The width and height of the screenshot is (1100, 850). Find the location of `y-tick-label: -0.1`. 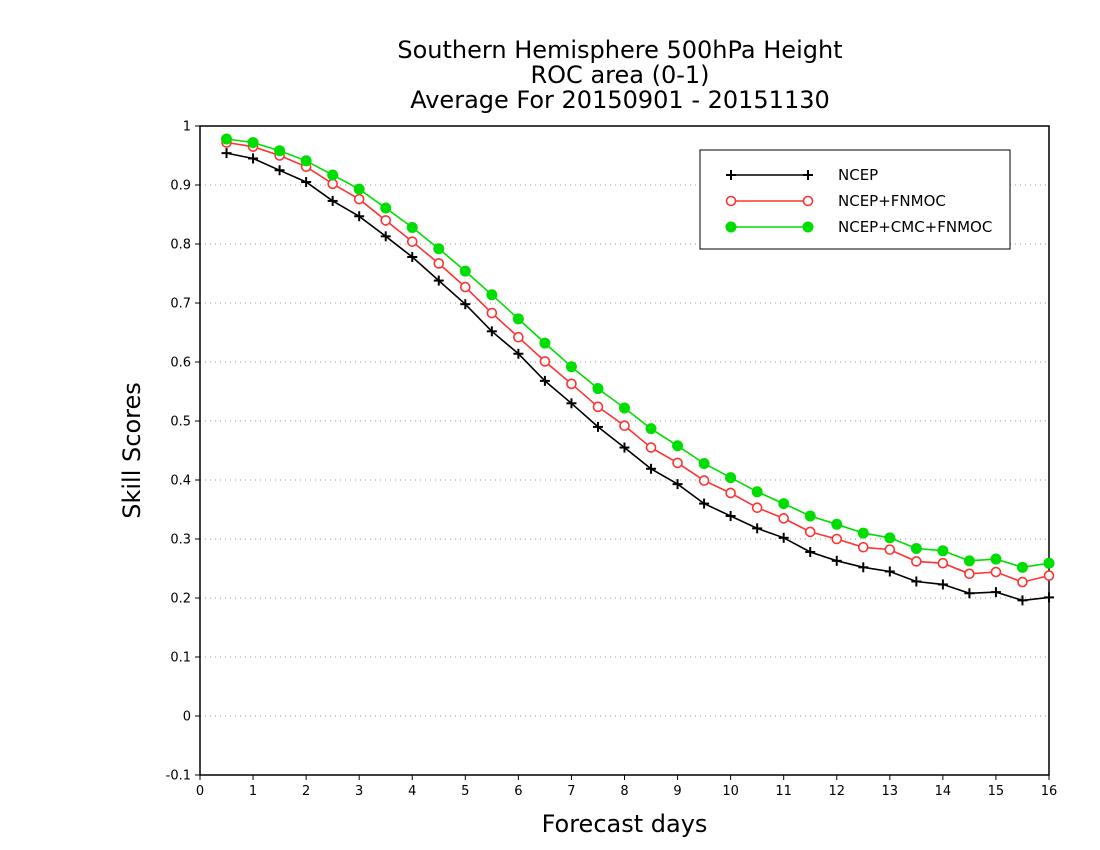

y-tick-label: -0.1 is located at coordinates (178, 776).